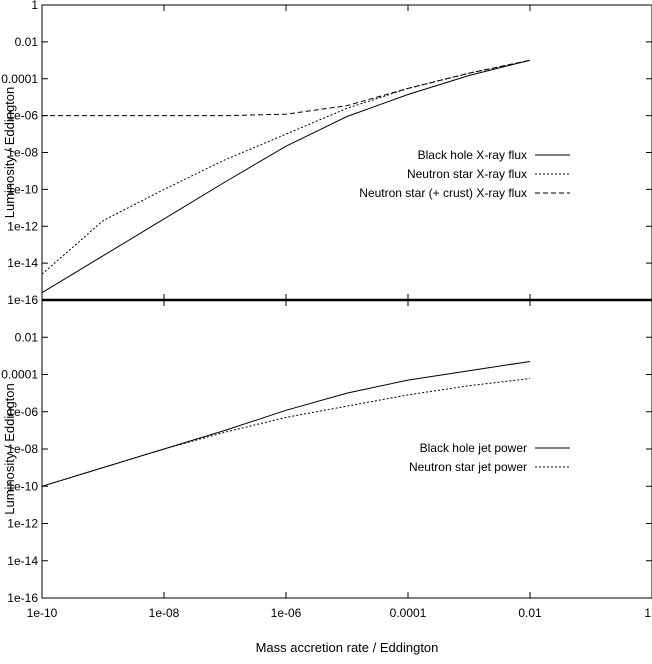 Image resolution: width=652 pixels, height=664 pixels. I want to click on x-tick-label: 0.0001, so click(408, 613).